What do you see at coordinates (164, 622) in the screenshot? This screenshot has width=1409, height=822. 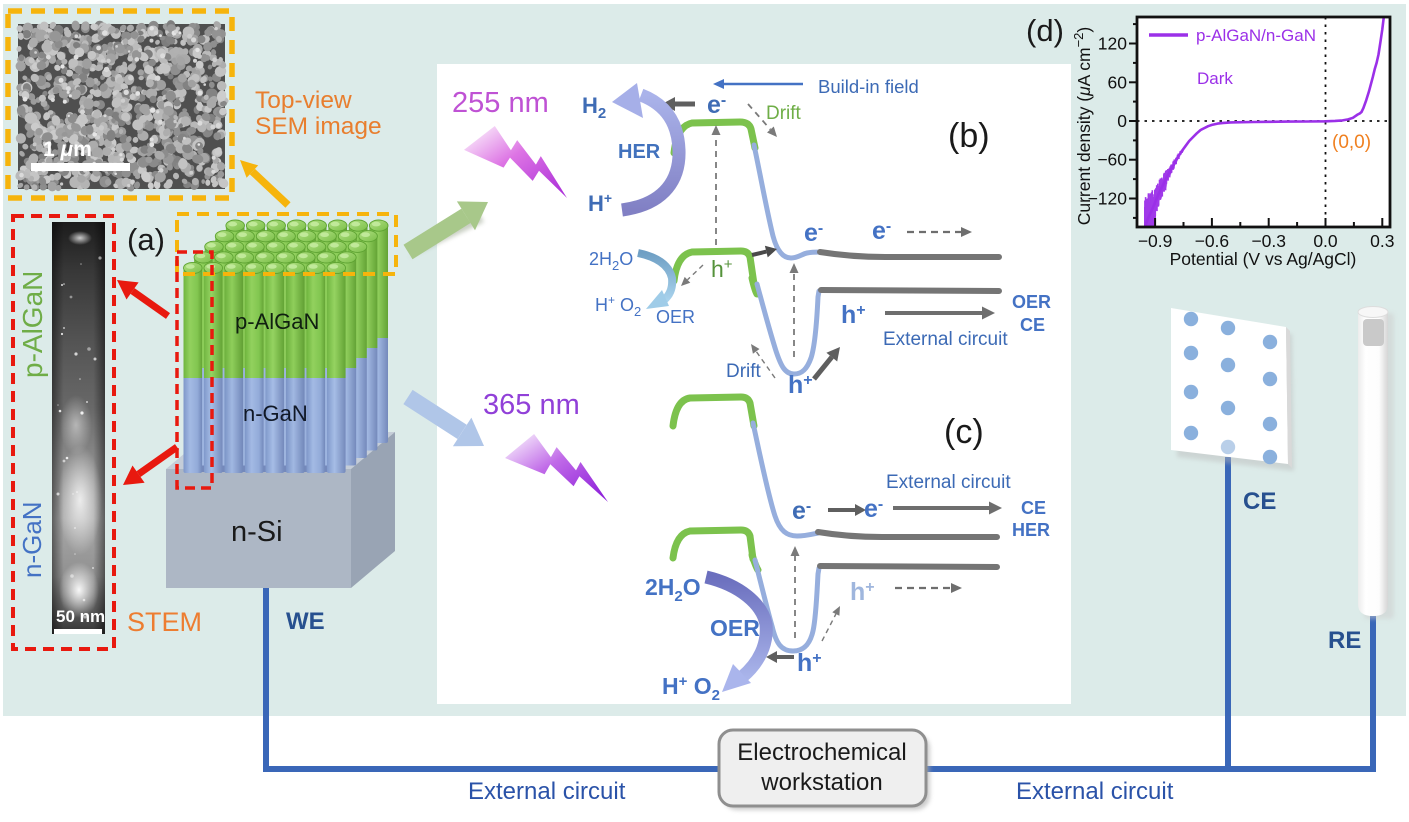 I see `svg-text: STEM` at bounding box center [164, 622].